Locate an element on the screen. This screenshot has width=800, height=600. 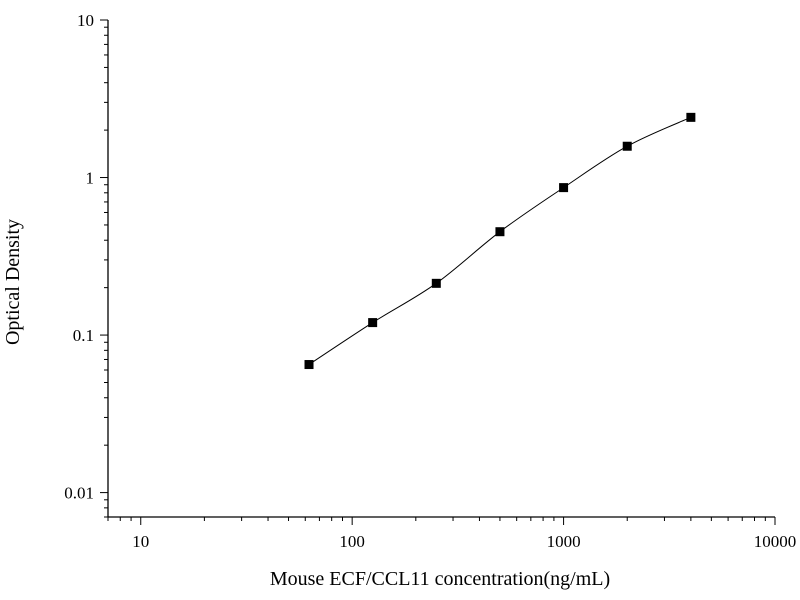
y-tick-label: 1 is located at coordinates (90, 178).